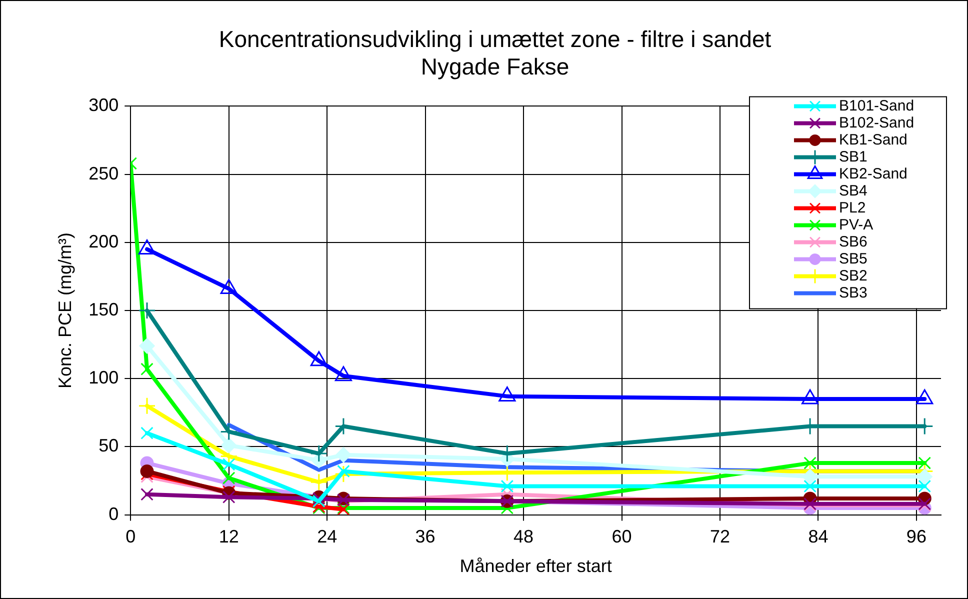 This screenshot has width=968, height=599. What do you see at coordinates (916, 536) in the screenshot?
I see `x-tick-label: 96` at bounding box center [916, 536].